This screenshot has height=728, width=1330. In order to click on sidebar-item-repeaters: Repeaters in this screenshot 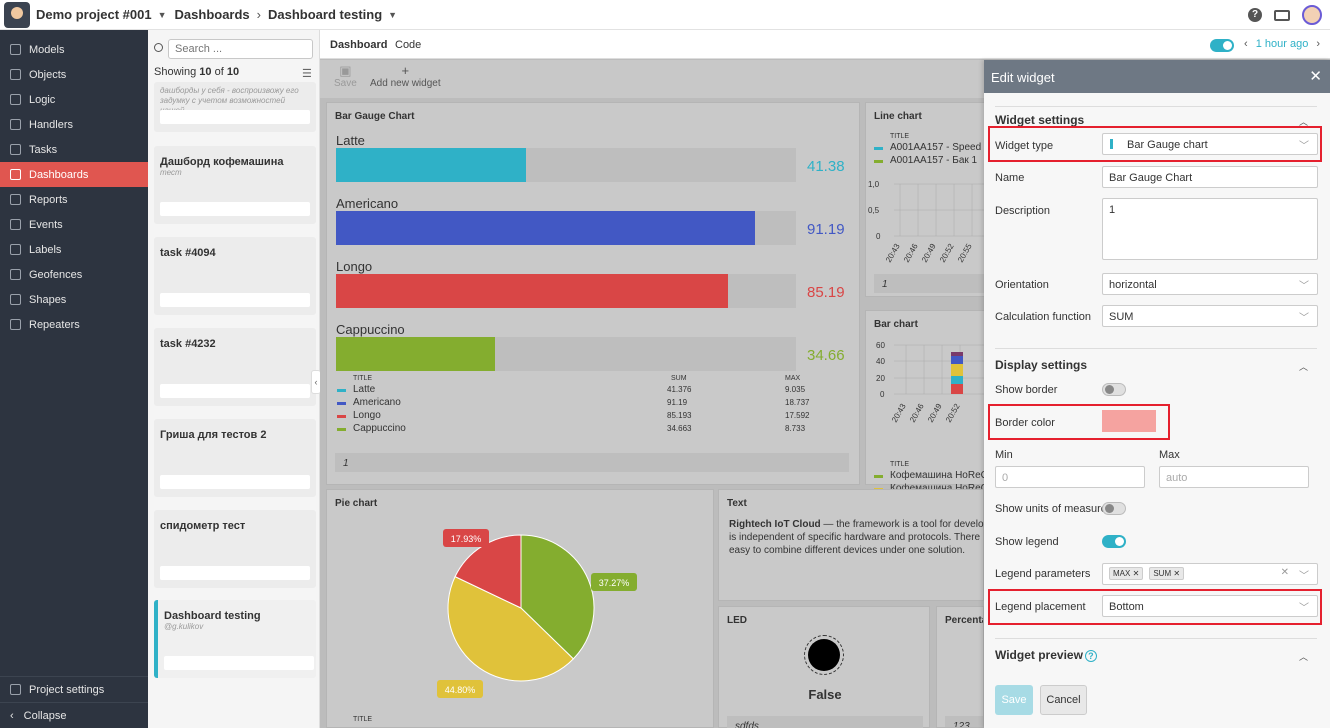, I will do `click(74, 324)`.